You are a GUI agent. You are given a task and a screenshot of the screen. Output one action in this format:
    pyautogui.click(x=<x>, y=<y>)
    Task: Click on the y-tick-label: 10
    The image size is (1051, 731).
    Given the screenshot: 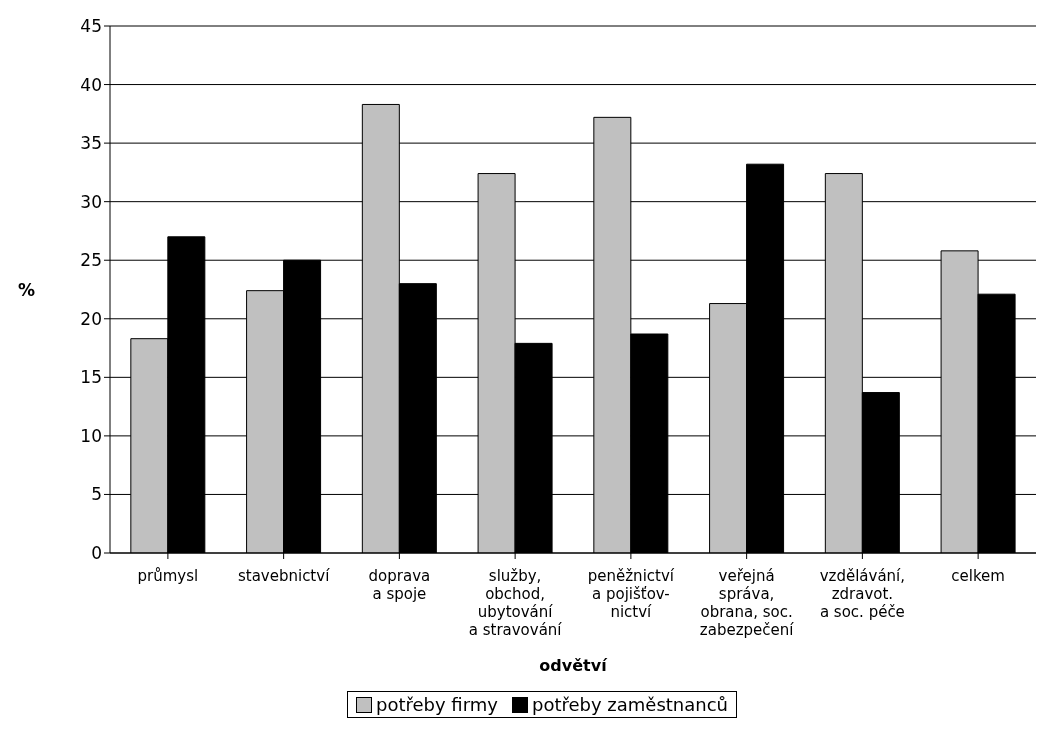 What is the action you would take?
    pyautogui.click(x=91, y=435)
    